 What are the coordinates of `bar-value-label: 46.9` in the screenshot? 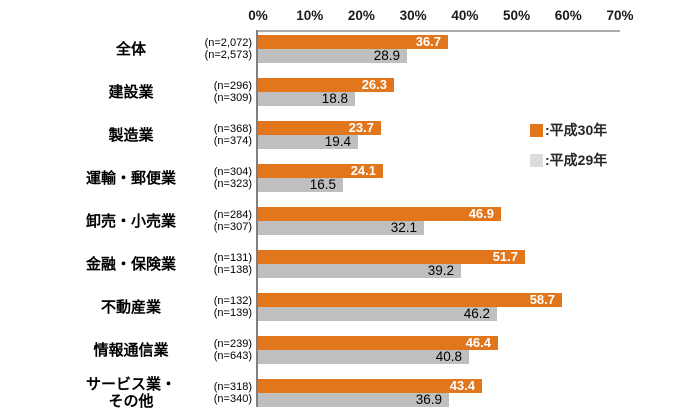 It's located at (481, 213).